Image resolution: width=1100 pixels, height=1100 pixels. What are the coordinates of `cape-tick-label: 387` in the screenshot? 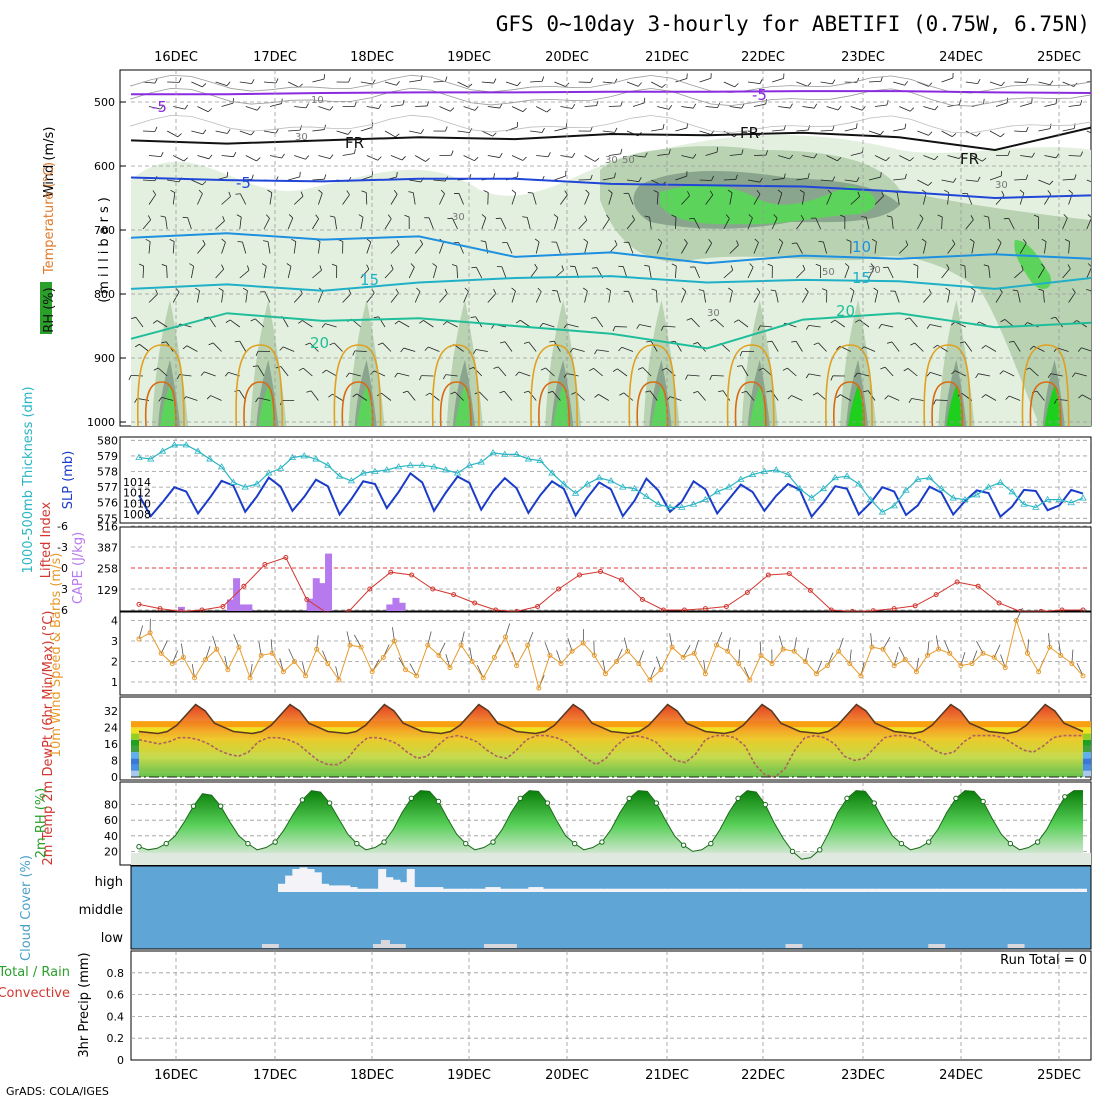 It's located at (107, 548).